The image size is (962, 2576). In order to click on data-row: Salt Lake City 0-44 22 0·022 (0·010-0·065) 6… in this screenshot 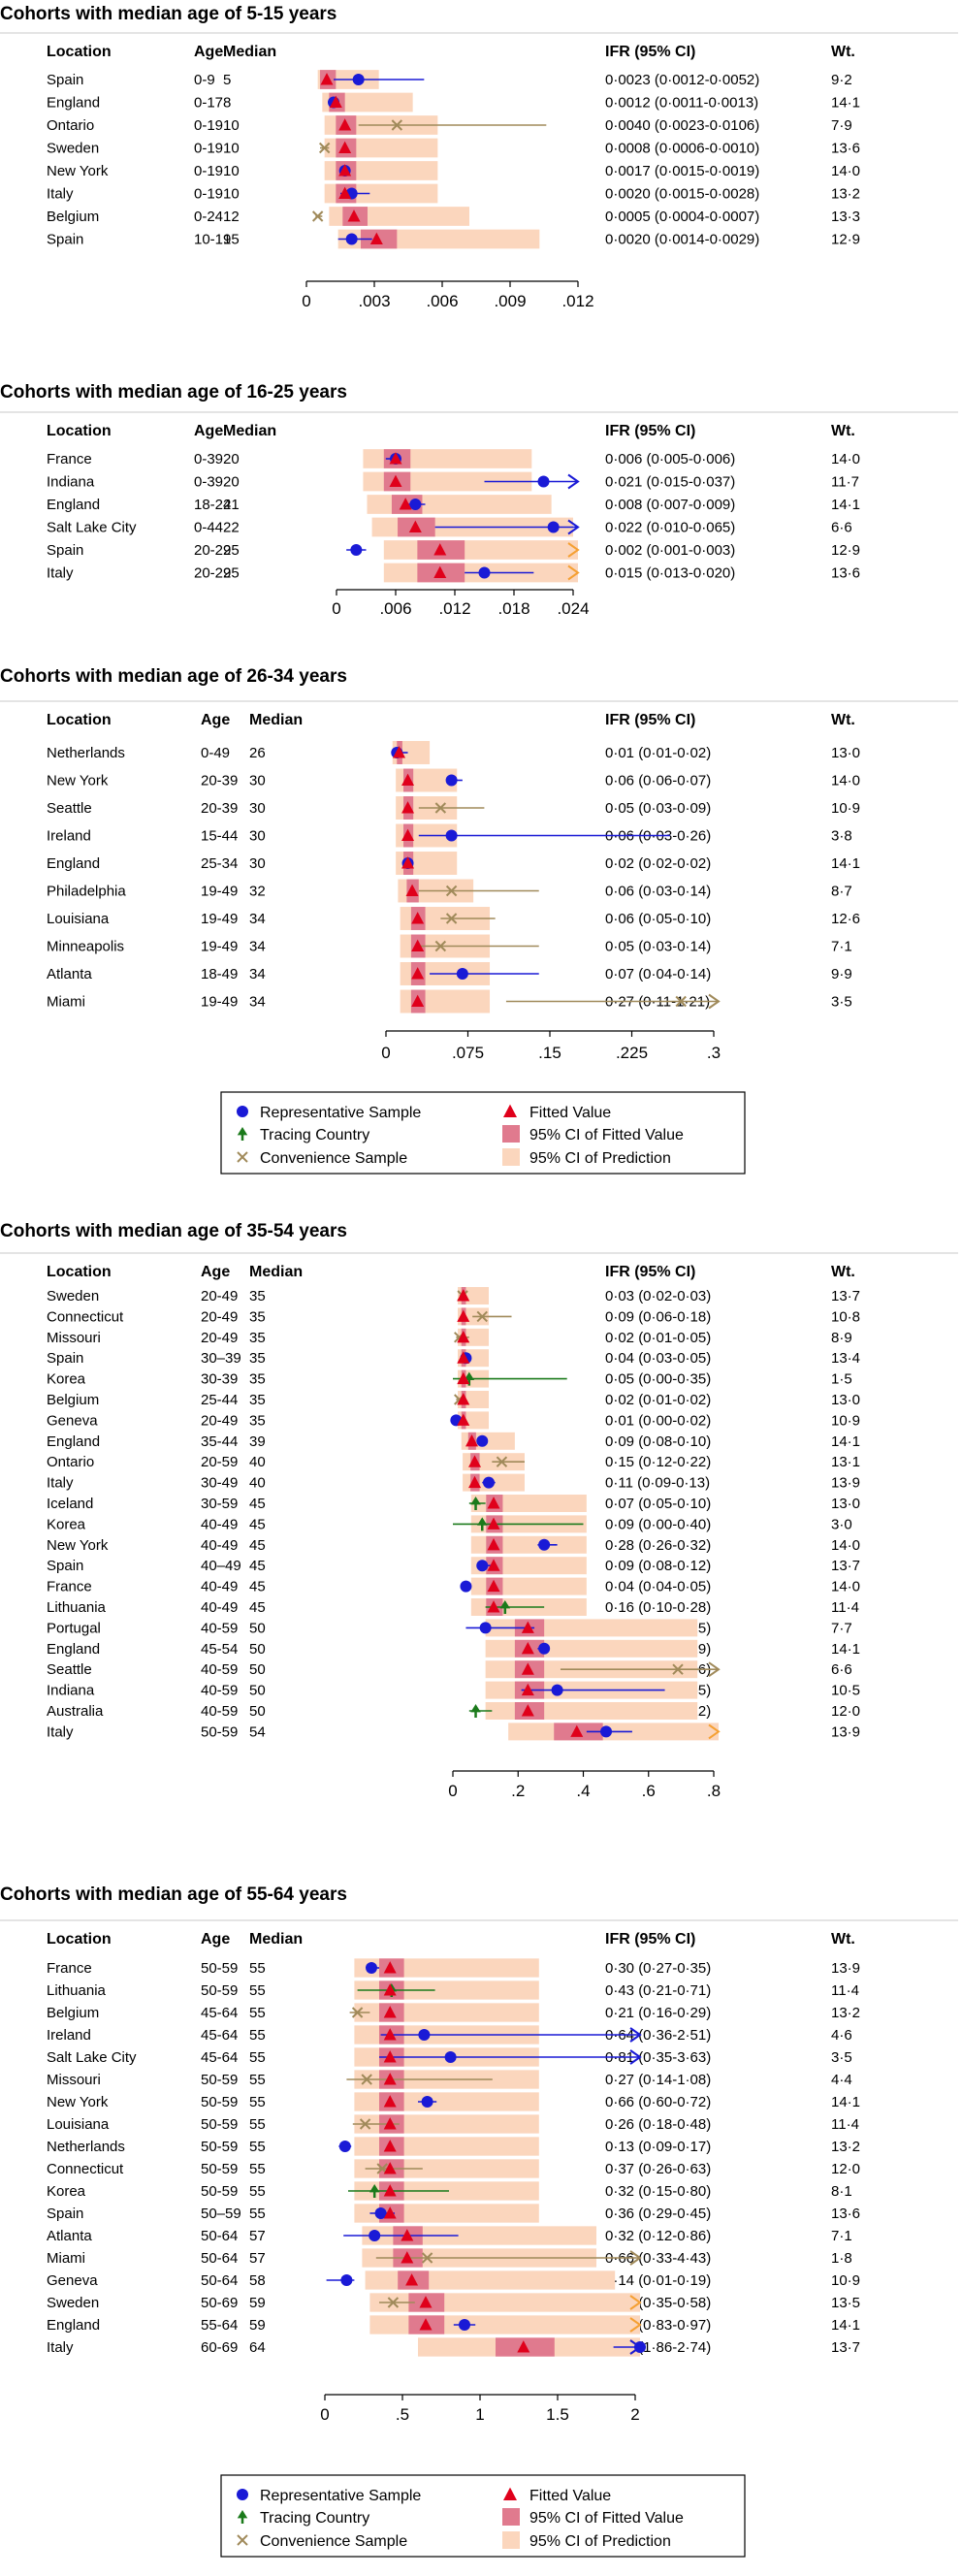, I will do `click(449, 527)`.